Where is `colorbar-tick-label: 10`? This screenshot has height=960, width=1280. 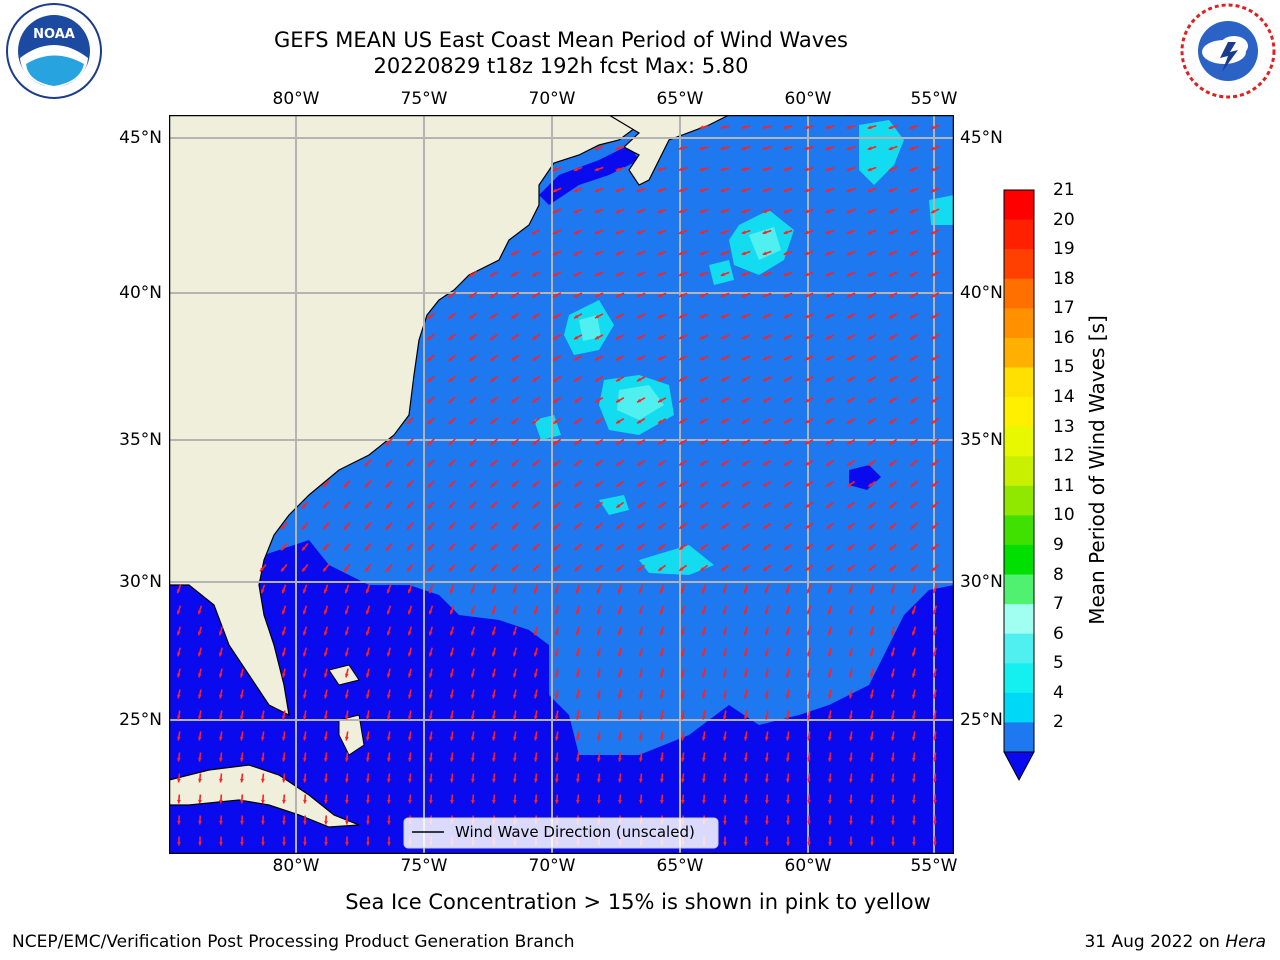
colorbar-tick-label: 10 is located at coordinates (1064, 515).